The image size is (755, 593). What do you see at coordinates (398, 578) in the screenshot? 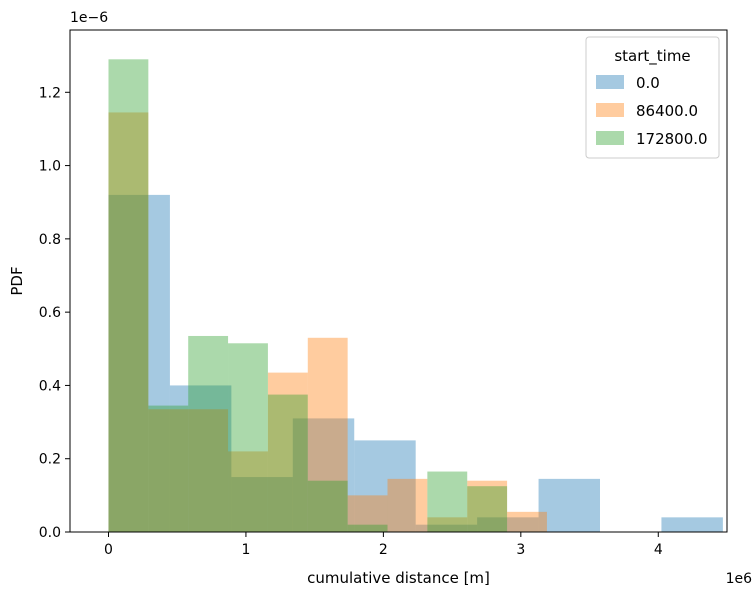
I see `x-axis-title: cumulative distance [m]` at bounding box center [398, 578].